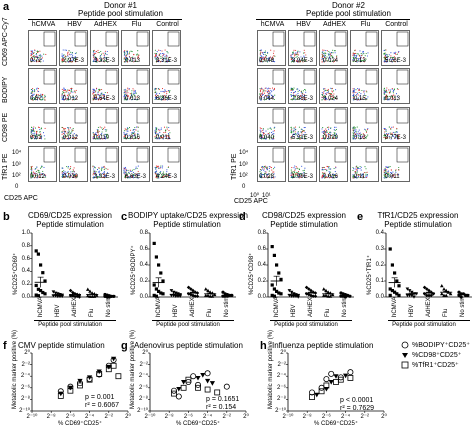 The width and height of the screenshot is (474, 428). What do you see at coordinates (142, 77) in the screenshot?
I see `gate` at bounding box center [142, 77].